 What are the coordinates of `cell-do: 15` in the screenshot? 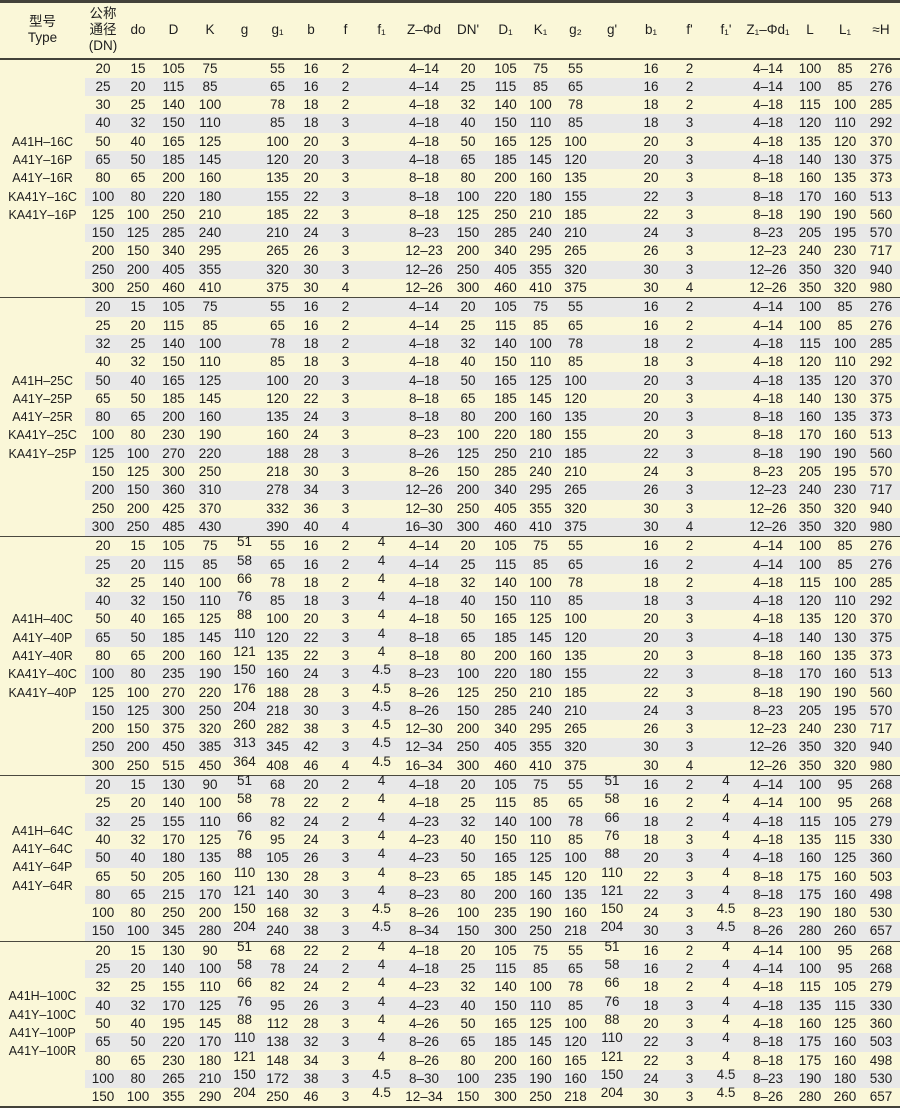 It's located at (138, 950).